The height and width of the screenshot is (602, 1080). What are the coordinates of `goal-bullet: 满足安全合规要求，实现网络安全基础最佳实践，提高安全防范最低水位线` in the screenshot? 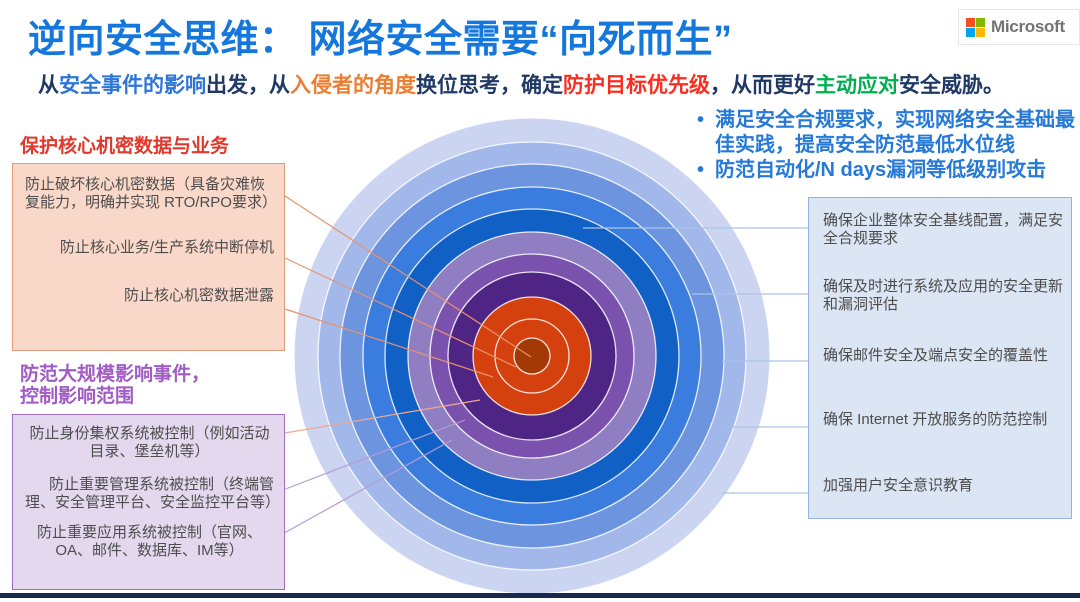 It's located at (886, 133).